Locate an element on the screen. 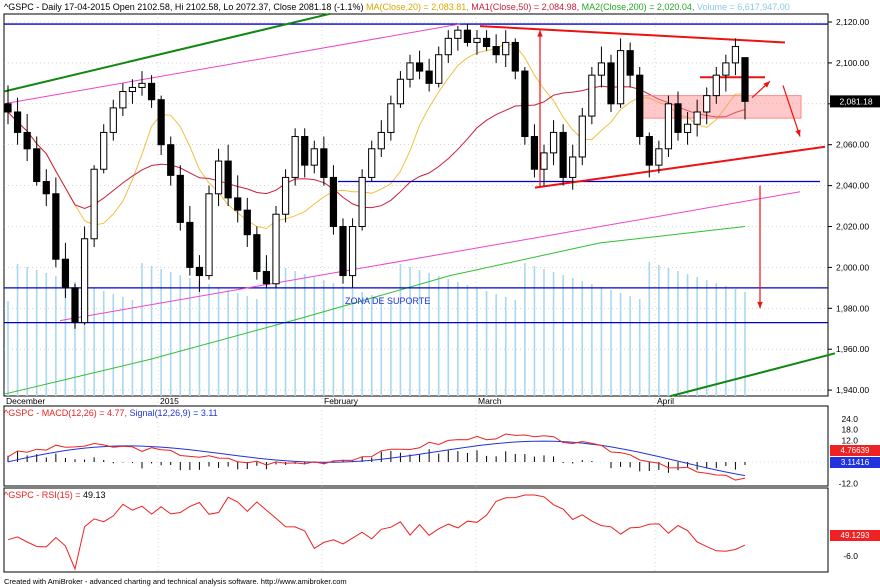 The height and width of the screenshot is (587, 880). arrow-down-right is located at coordinates (791, 111).